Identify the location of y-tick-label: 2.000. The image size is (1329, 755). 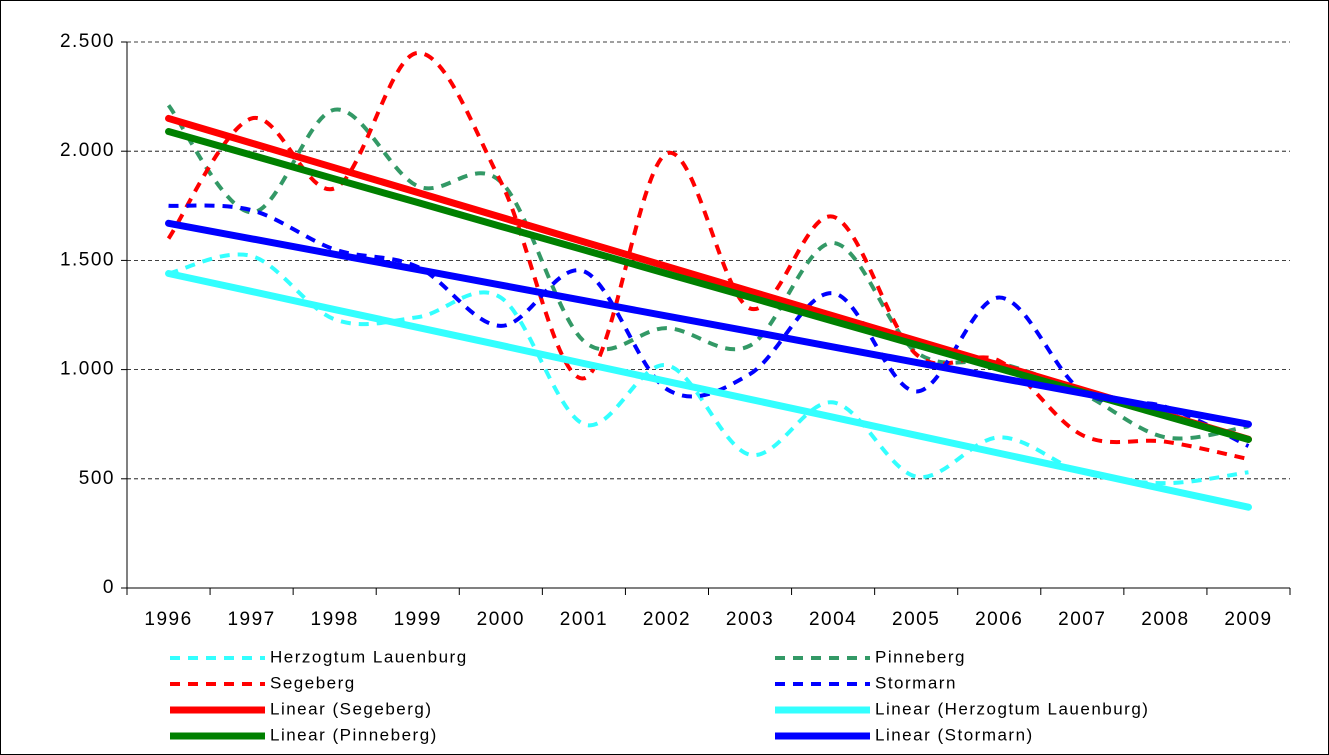
(87, 150).